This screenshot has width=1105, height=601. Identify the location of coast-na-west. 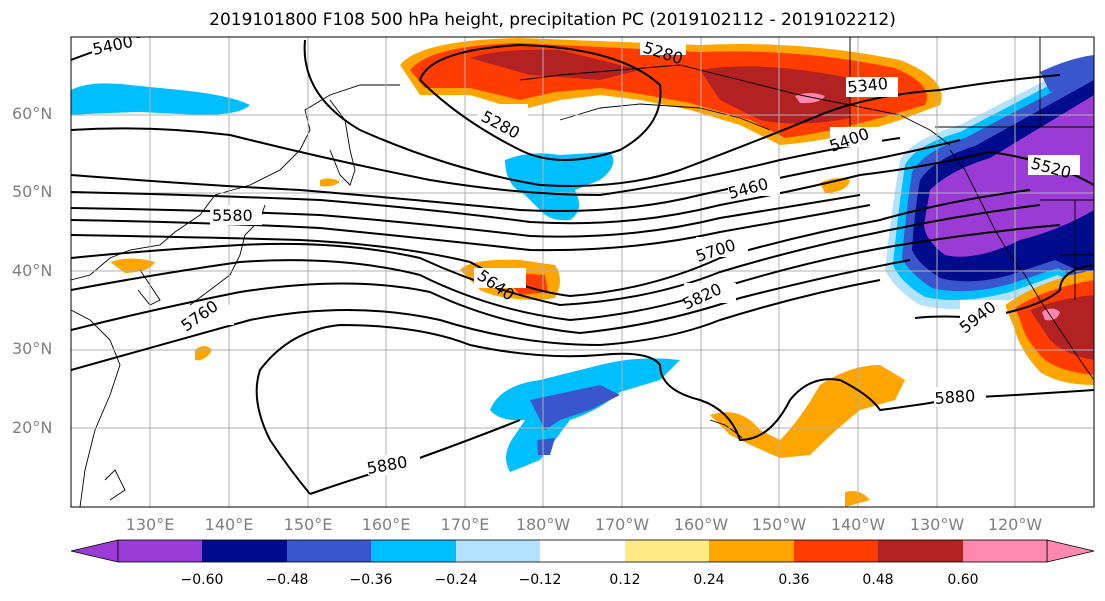
(1021, 265).